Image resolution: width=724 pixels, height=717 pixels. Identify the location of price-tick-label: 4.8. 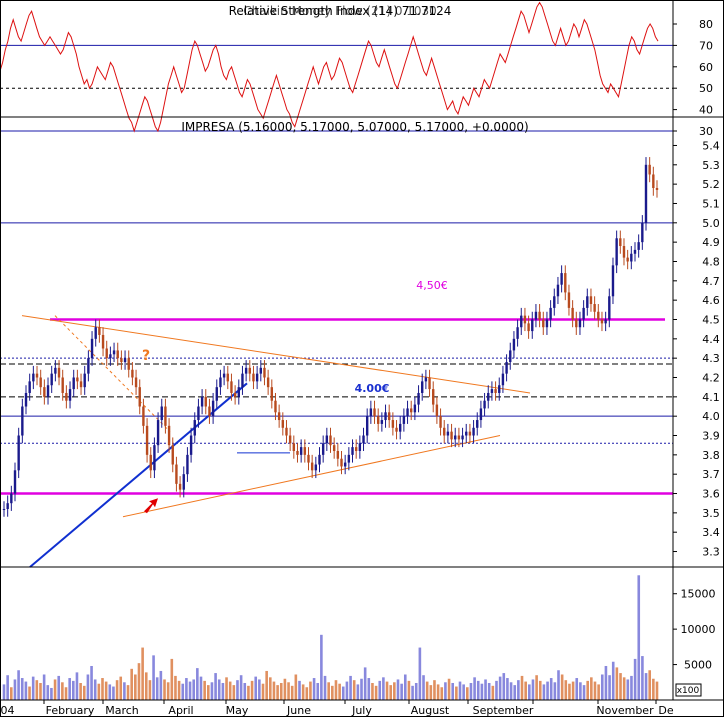
(711, 261).